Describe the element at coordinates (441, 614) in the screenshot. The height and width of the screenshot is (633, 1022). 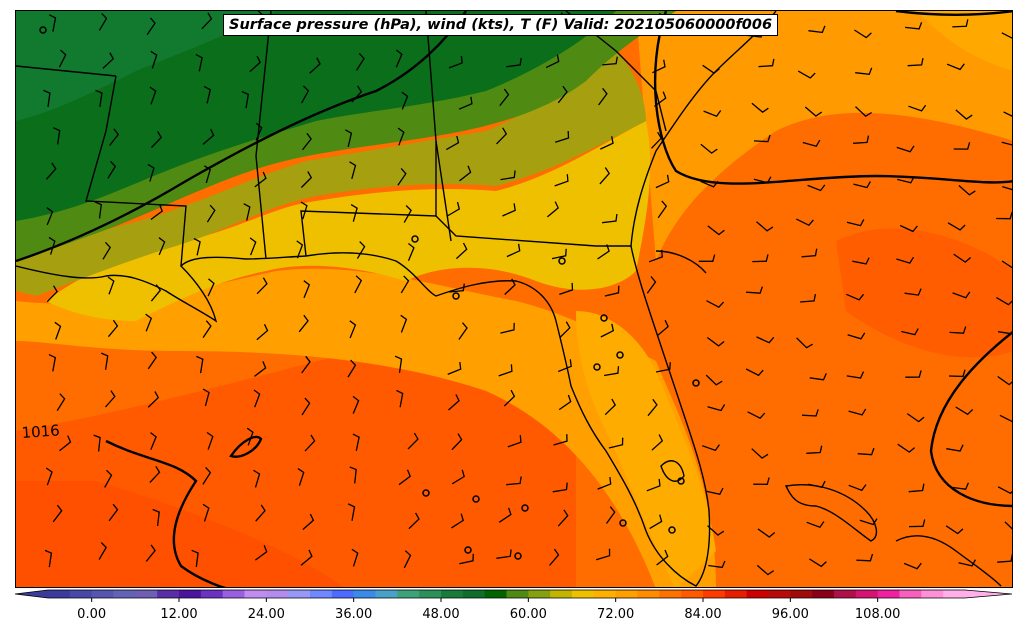
I see `colorbar-tick-label: 48.00` at that location.